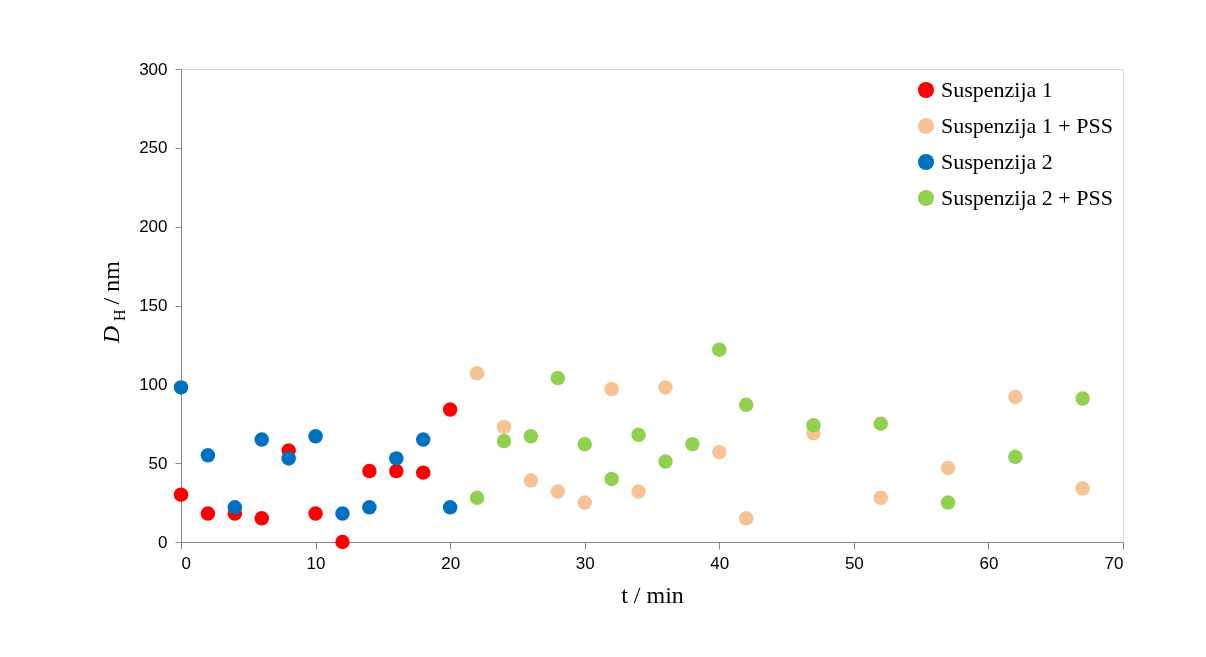 This screenshot has height=657, width=1206. I want to click on legend-label: Suspenzija 1, so click(997, 89).